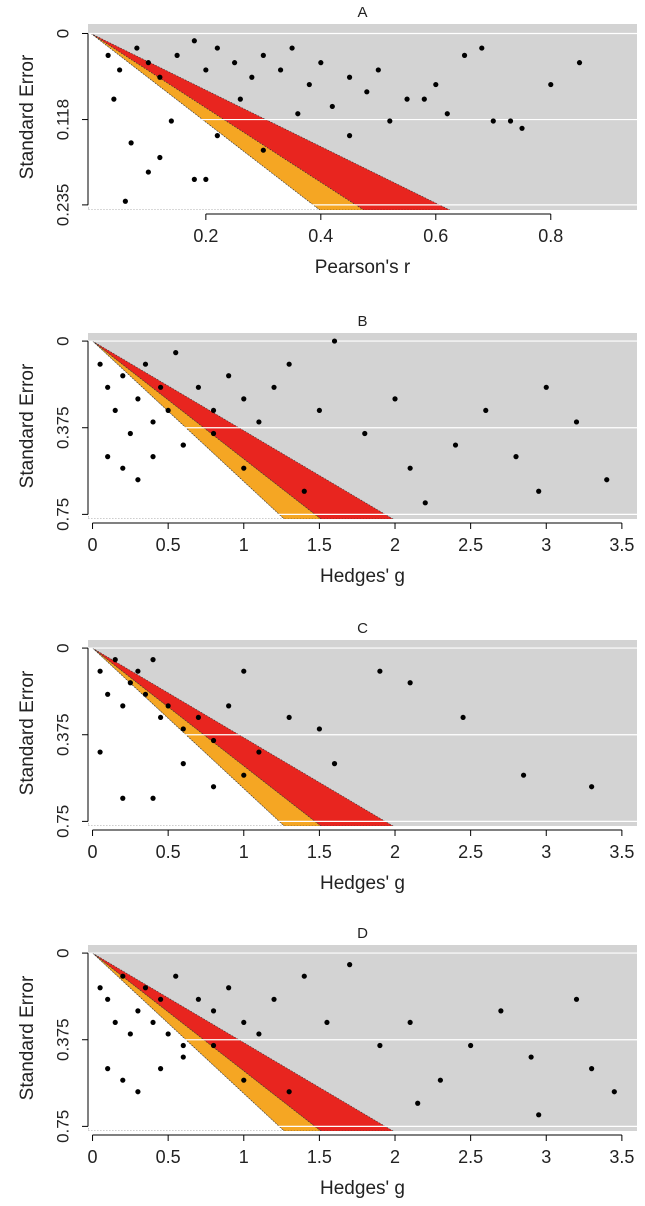  What do you see at coordinates (362, 12) in the screenshot?
I see `panel-title: A` at bounding box center [362, 12].